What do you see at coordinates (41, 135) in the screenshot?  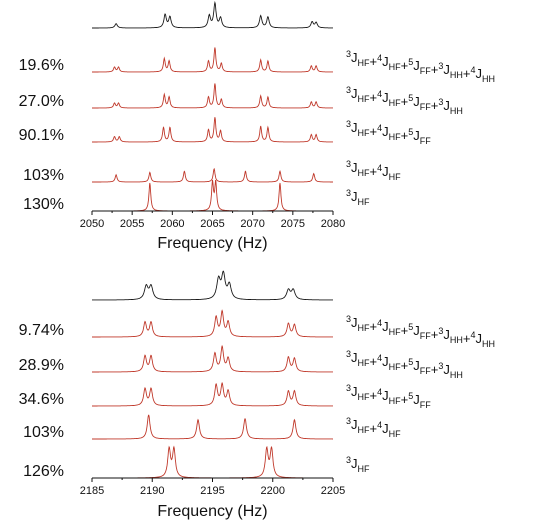 I see `scaling-percent-label: 90.1%` at bounding box center [41, 135].